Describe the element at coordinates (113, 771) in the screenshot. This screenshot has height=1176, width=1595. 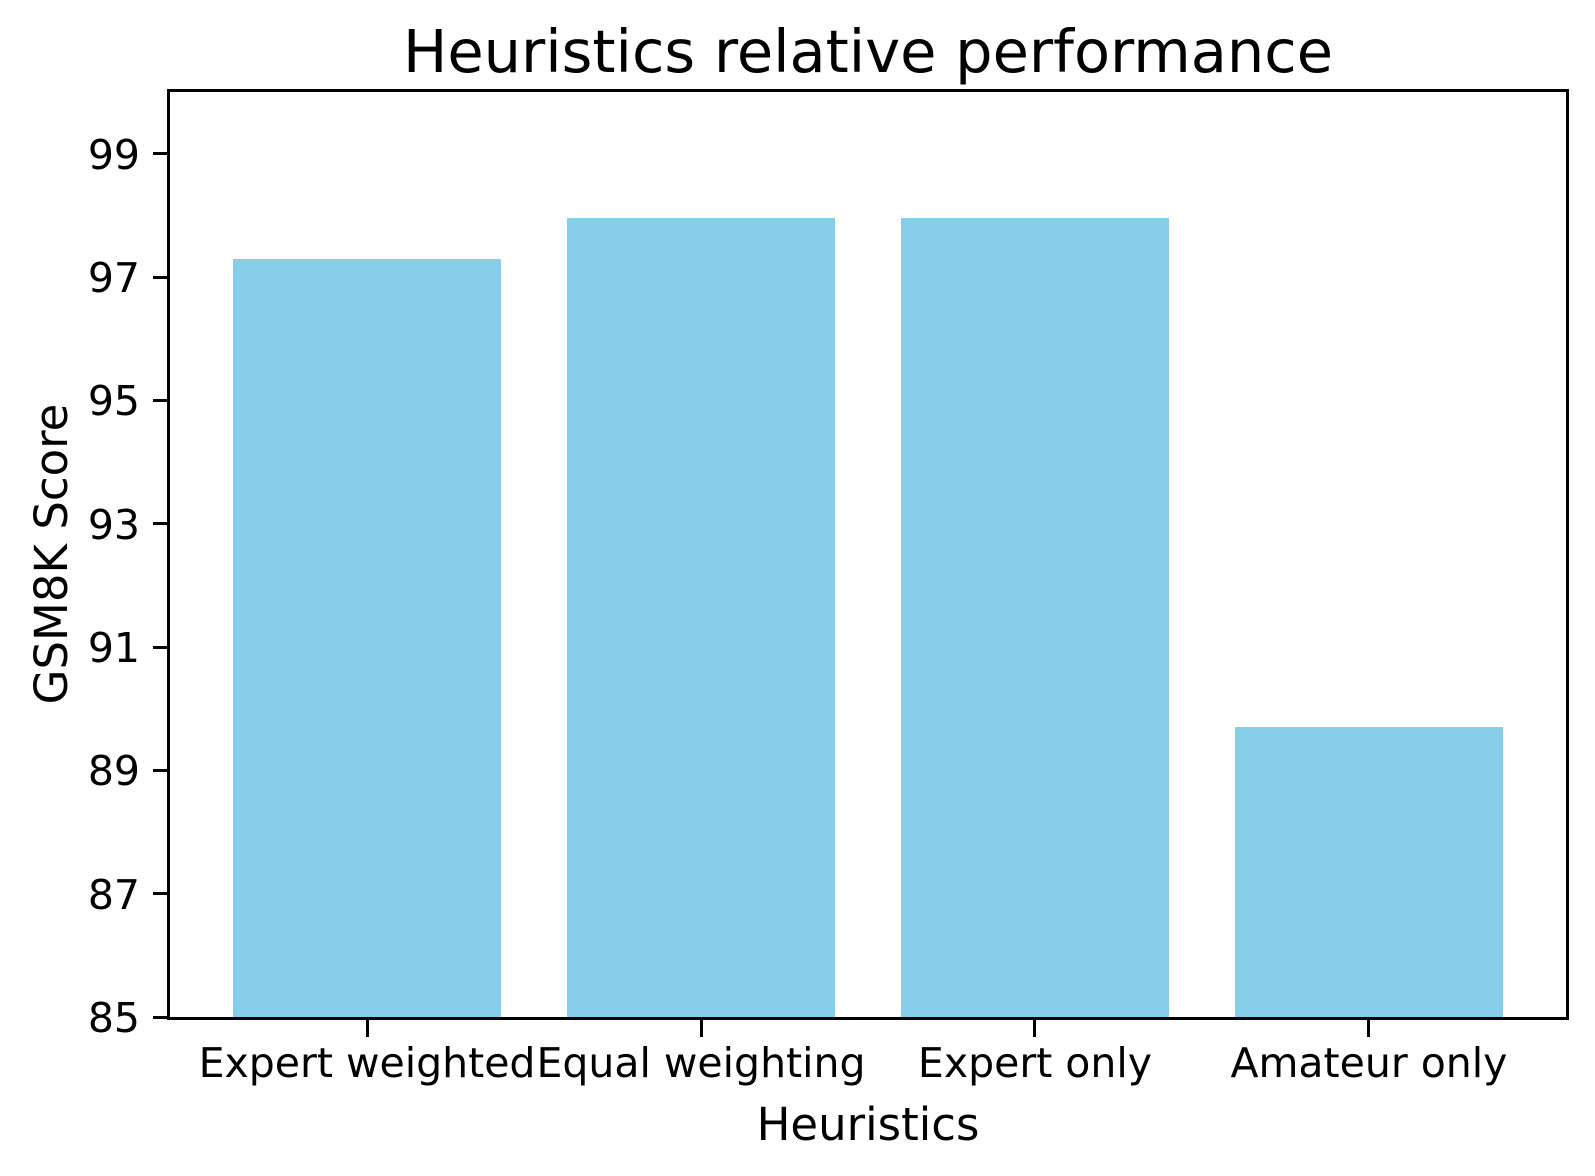
I see `y-tick-label: 89` at that location.